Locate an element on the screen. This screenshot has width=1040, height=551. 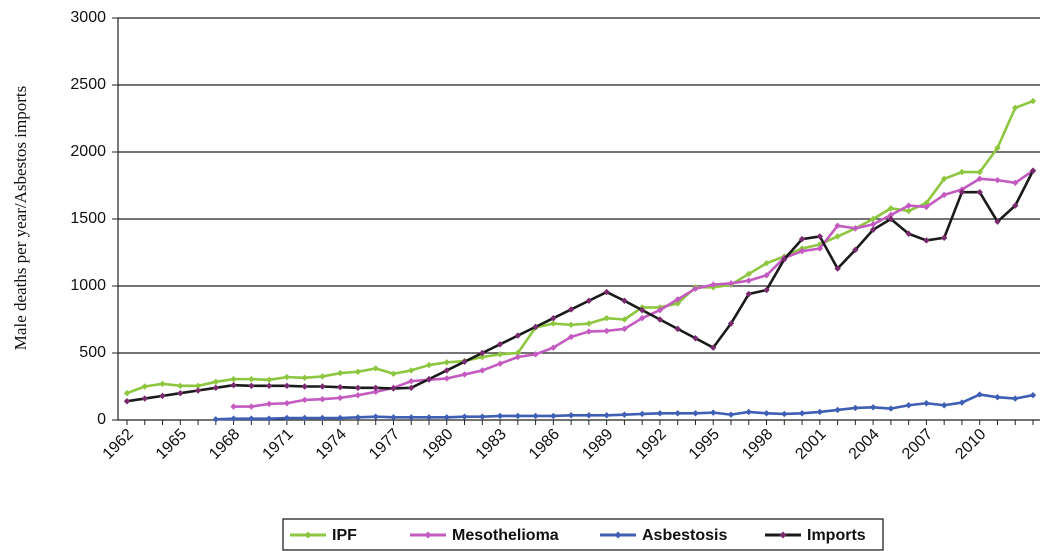
legend-label: Mesothelioma is located at coordinates (505, 535).